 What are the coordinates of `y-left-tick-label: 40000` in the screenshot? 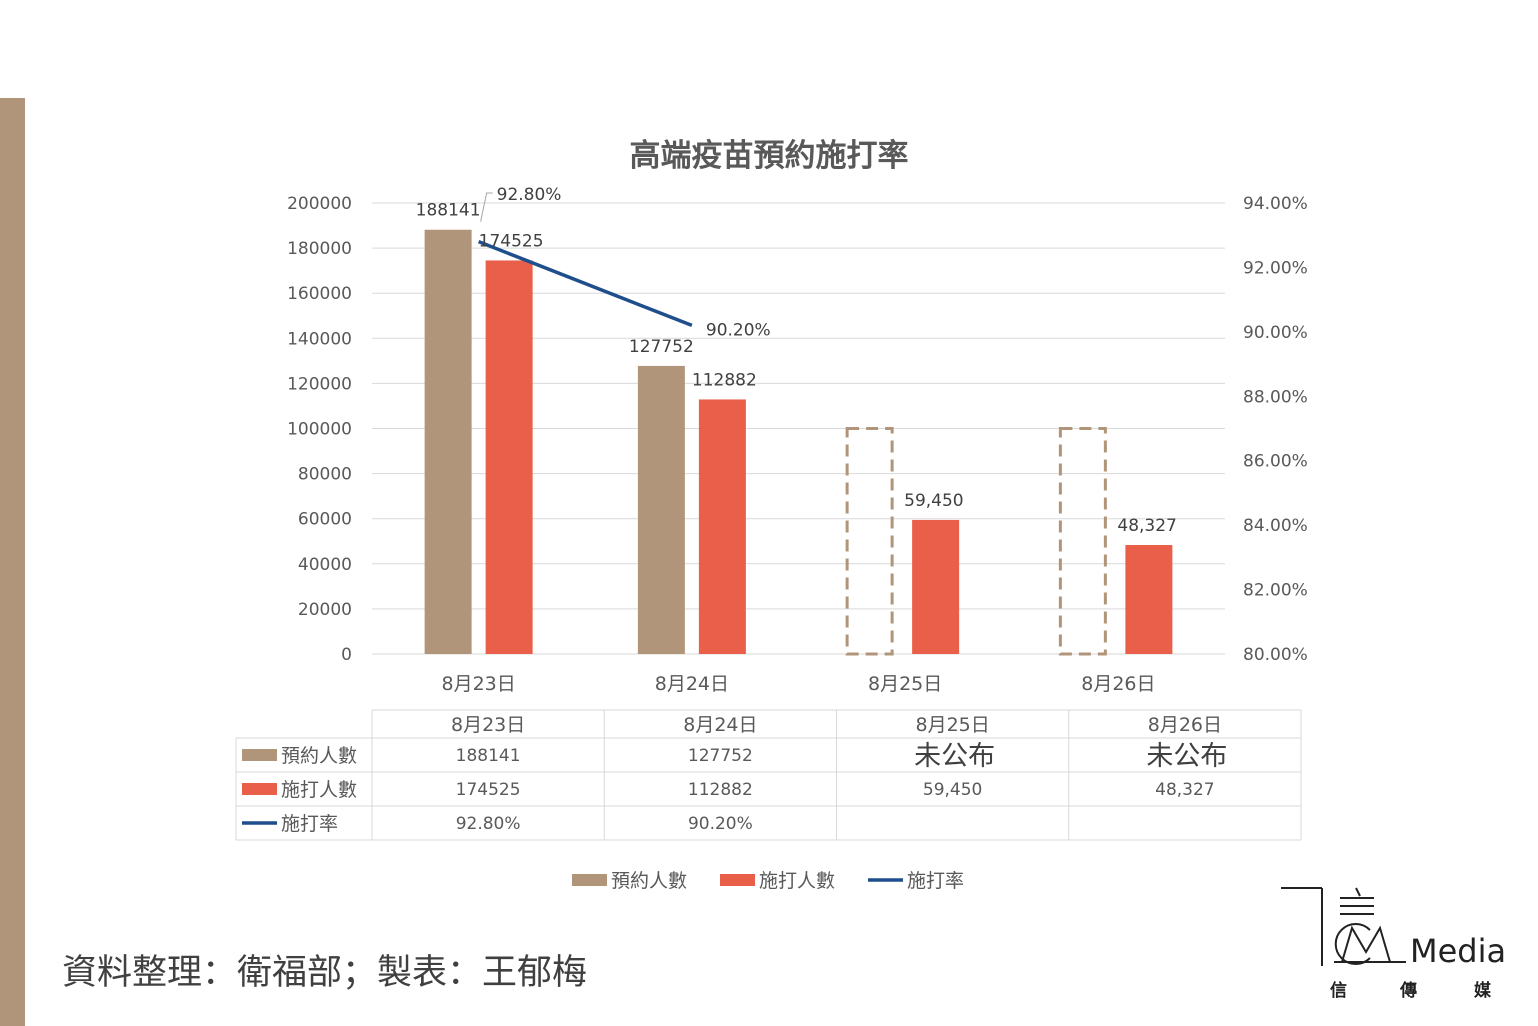 It's located at (325, 565).